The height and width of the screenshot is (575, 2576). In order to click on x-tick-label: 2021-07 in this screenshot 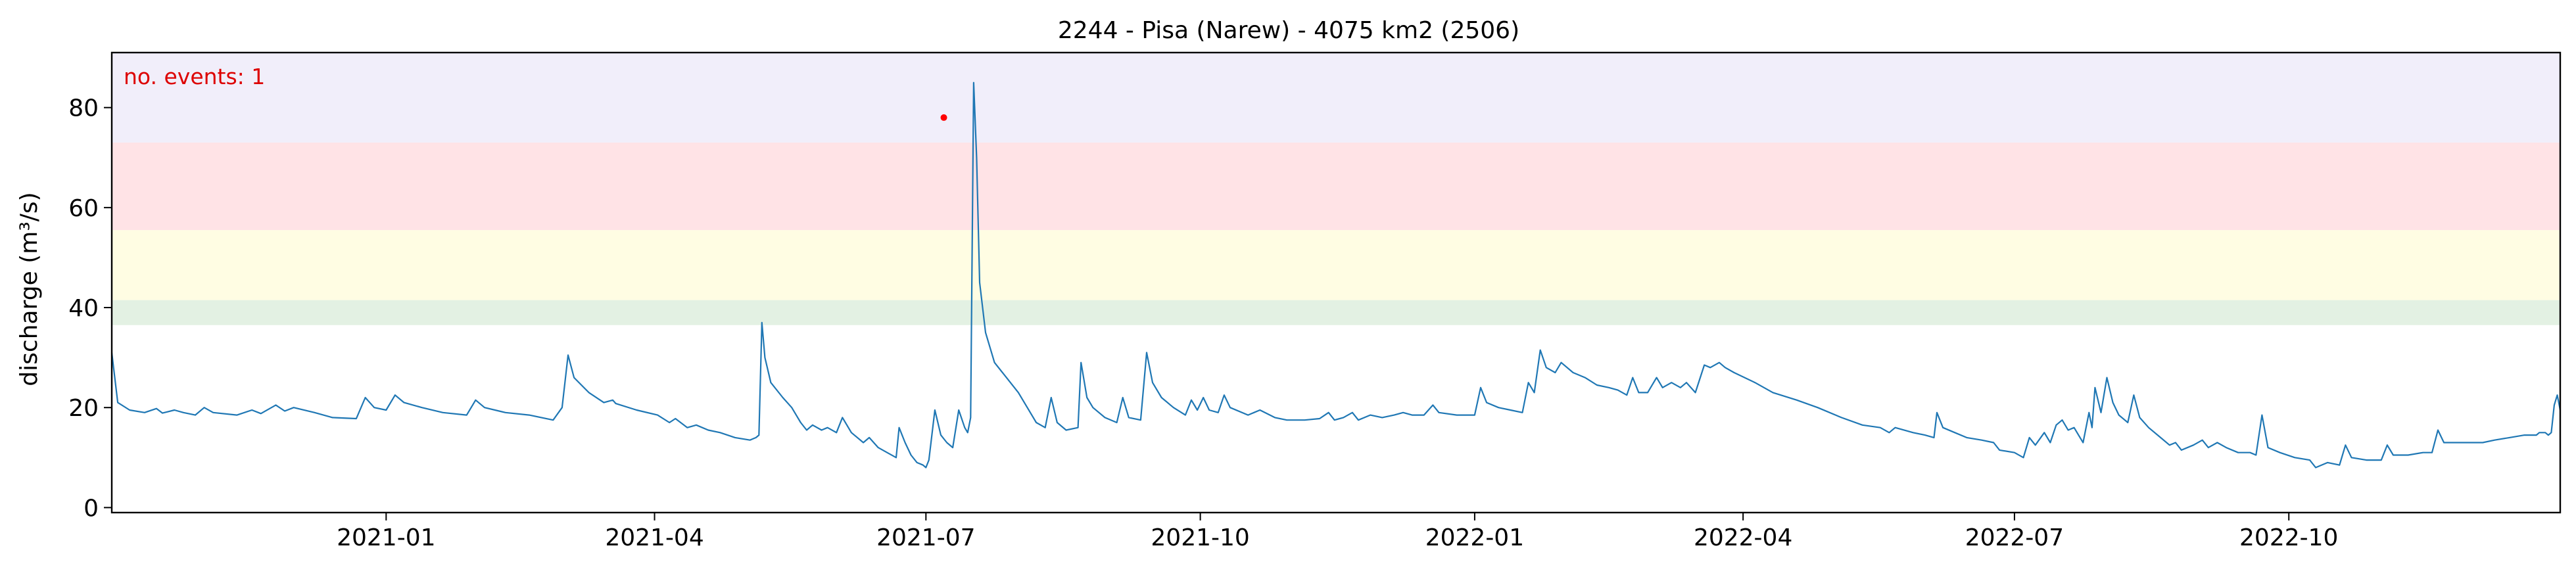, I will do `click(926, 537)`.